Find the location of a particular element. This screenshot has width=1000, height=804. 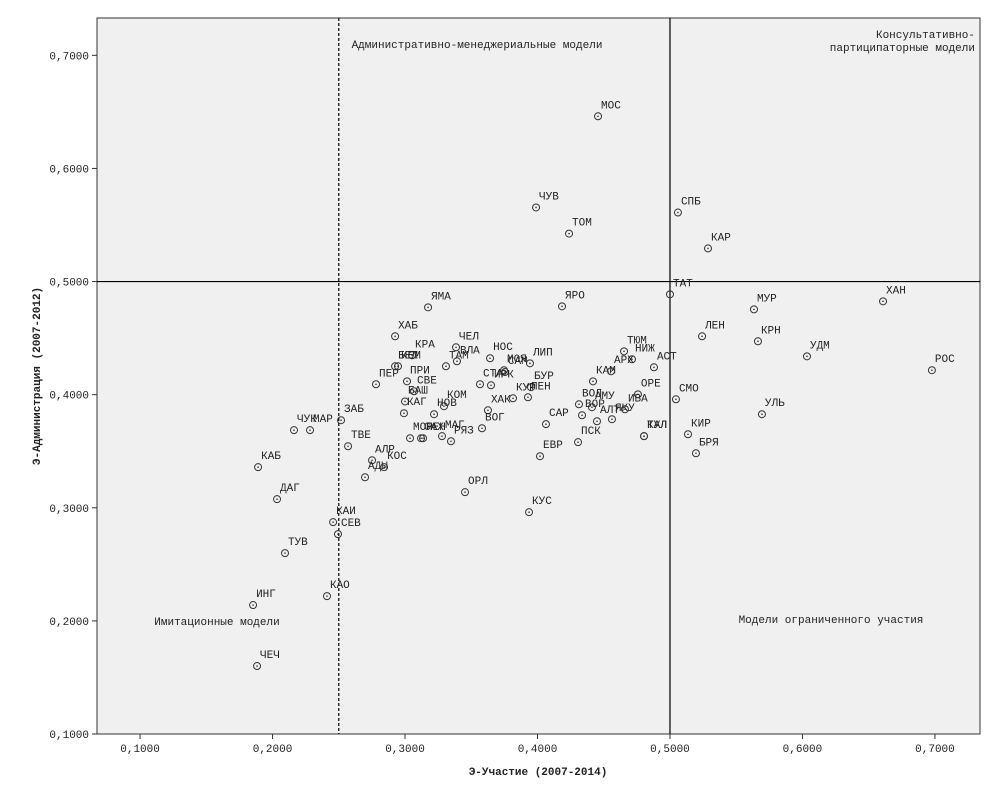

point-label: ДАГ is located at coordinates (290, 489).